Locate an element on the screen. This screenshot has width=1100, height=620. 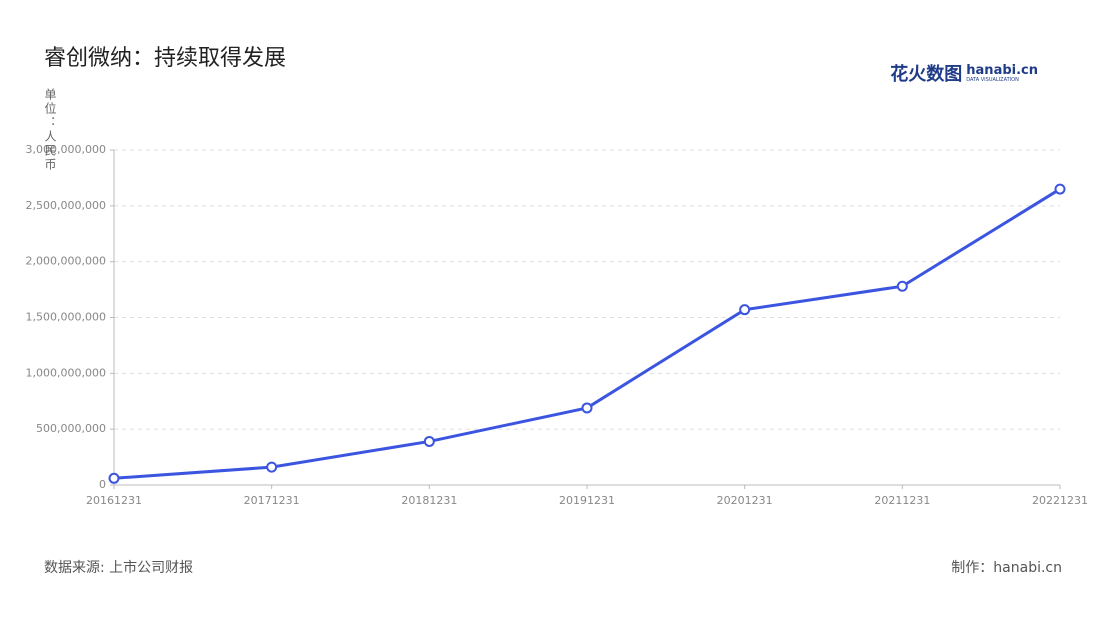
y-tick-label: 3,000,000,000 is located at coordinates (66, 149).